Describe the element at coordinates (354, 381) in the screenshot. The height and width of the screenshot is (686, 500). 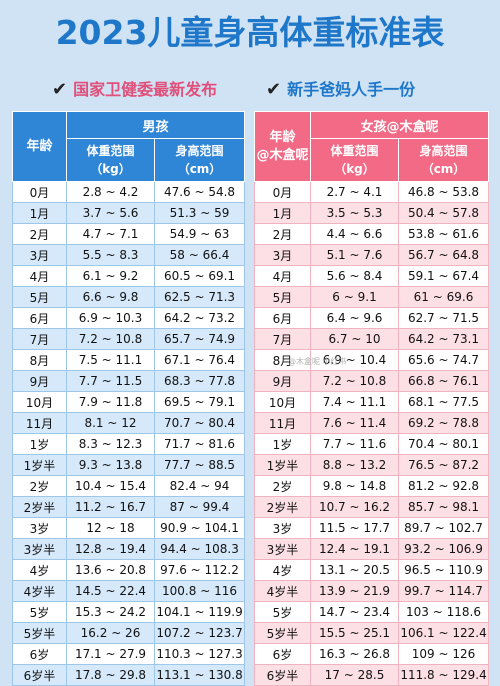
I see `girls-weight-cell: 7.2 ~ 10.8` at that location.